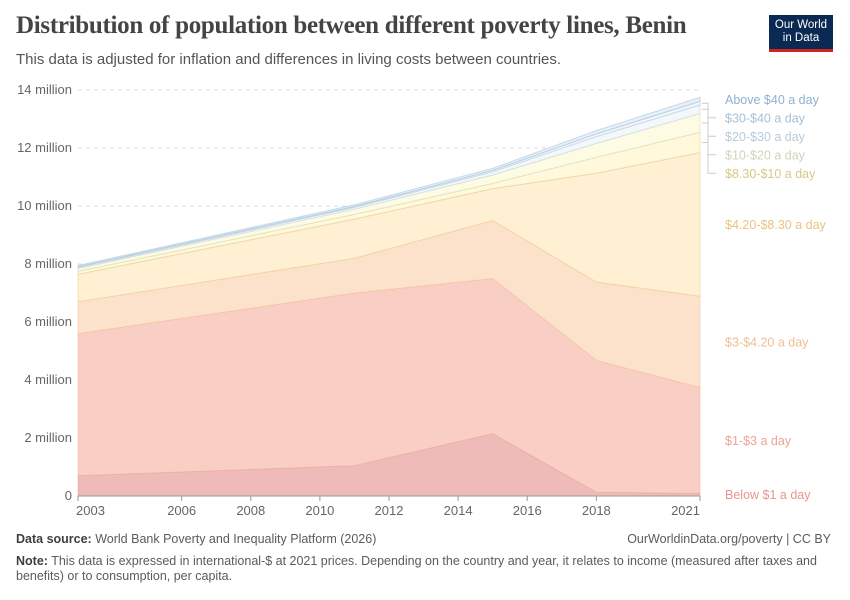 The height and width of the screenshot is (600, 850). Describe the element at coordinates (458, 510) in the screenshot. I see `x-tick-label: 2014` at that location.